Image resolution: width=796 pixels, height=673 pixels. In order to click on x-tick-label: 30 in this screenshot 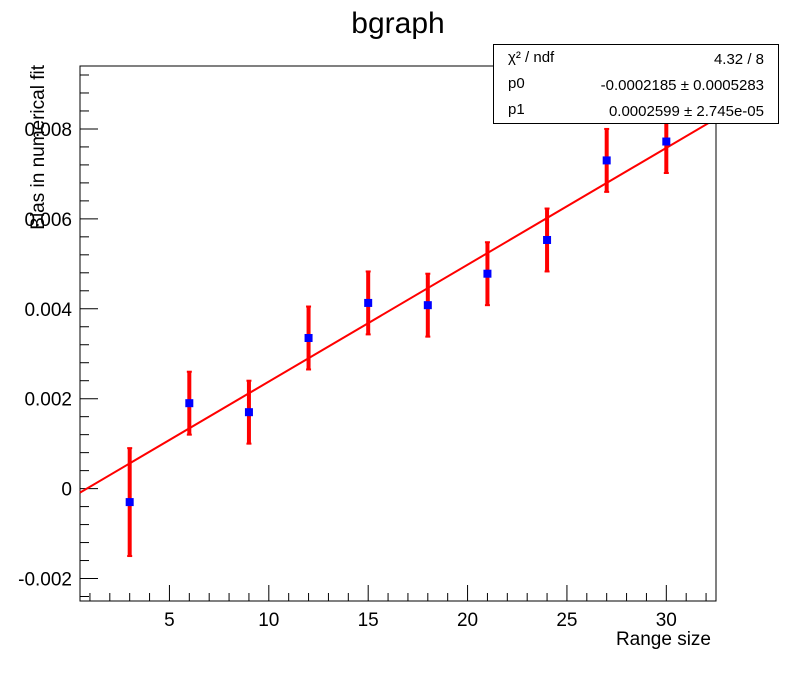, I will do `click(666, 620)`.